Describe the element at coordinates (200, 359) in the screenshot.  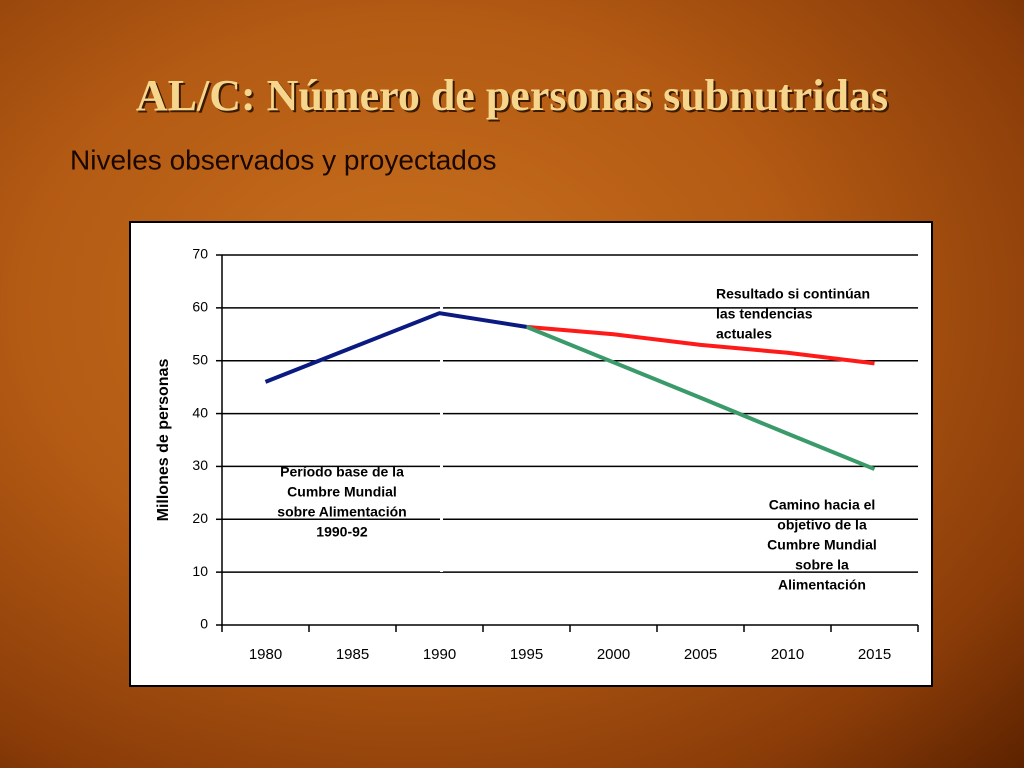
I see `y-tick-label: 50` at that location.